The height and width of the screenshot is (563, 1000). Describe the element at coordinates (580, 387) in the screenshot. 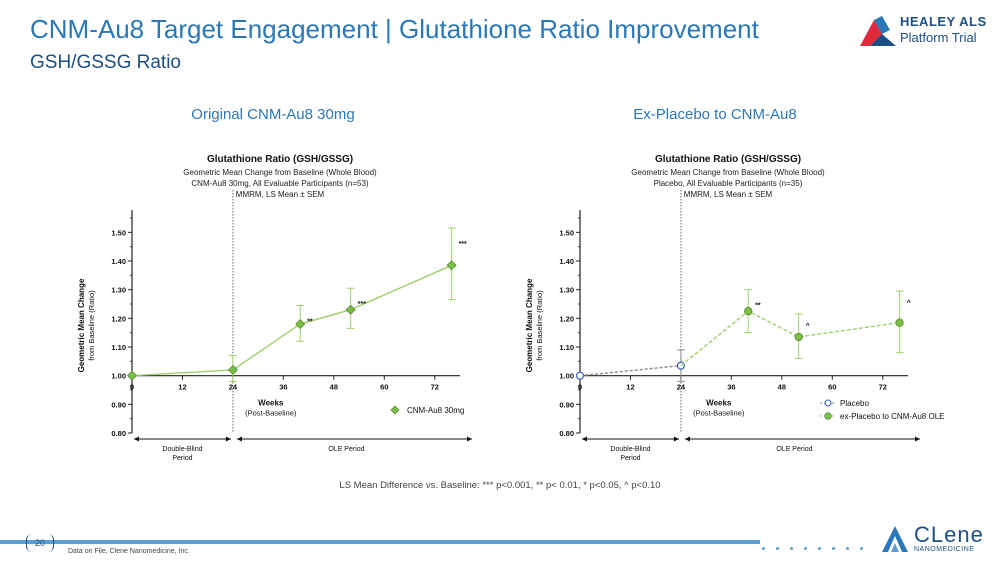

I see `chart1-xtick-label: 0` at that location.